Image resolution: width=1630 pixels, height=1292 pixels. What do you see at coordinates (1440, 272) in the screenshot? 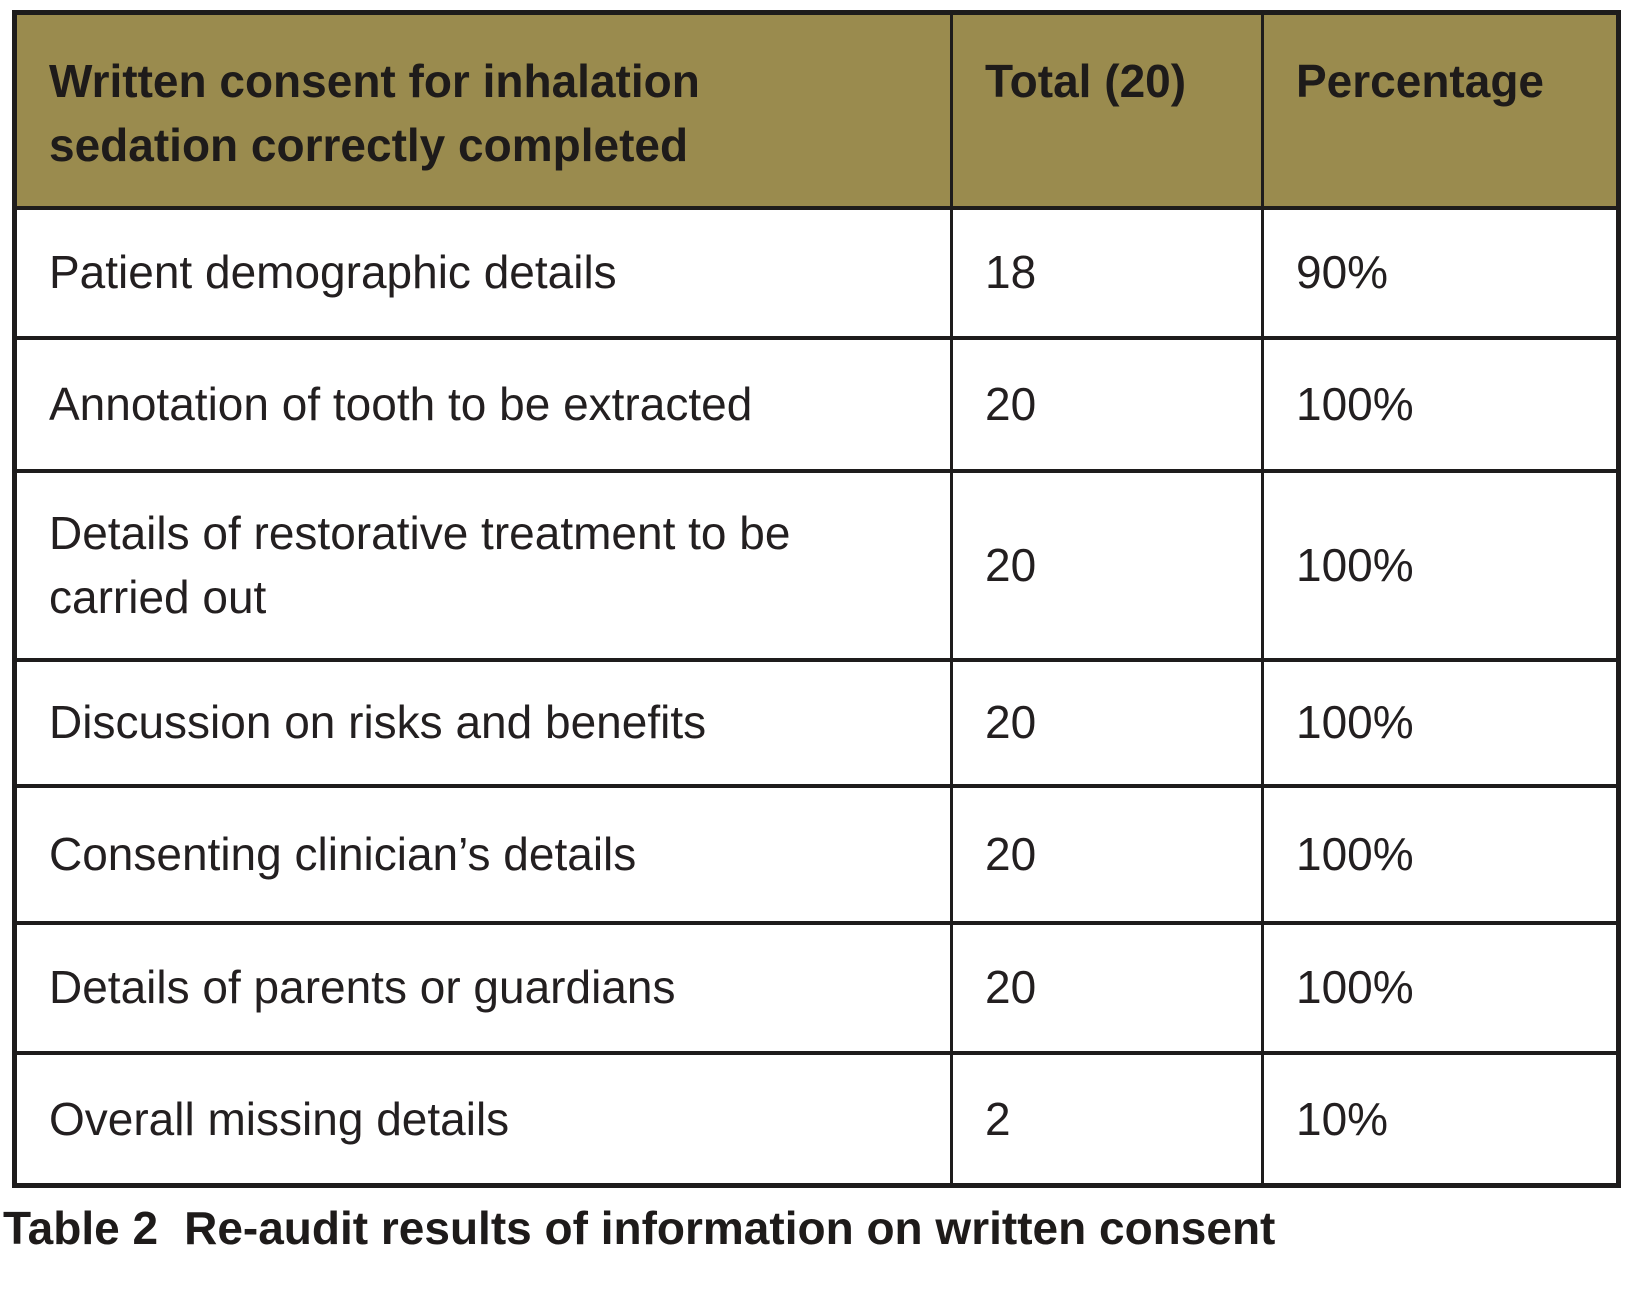
I see `percentage-cell: 90%` at bounding box center [1440, 272].